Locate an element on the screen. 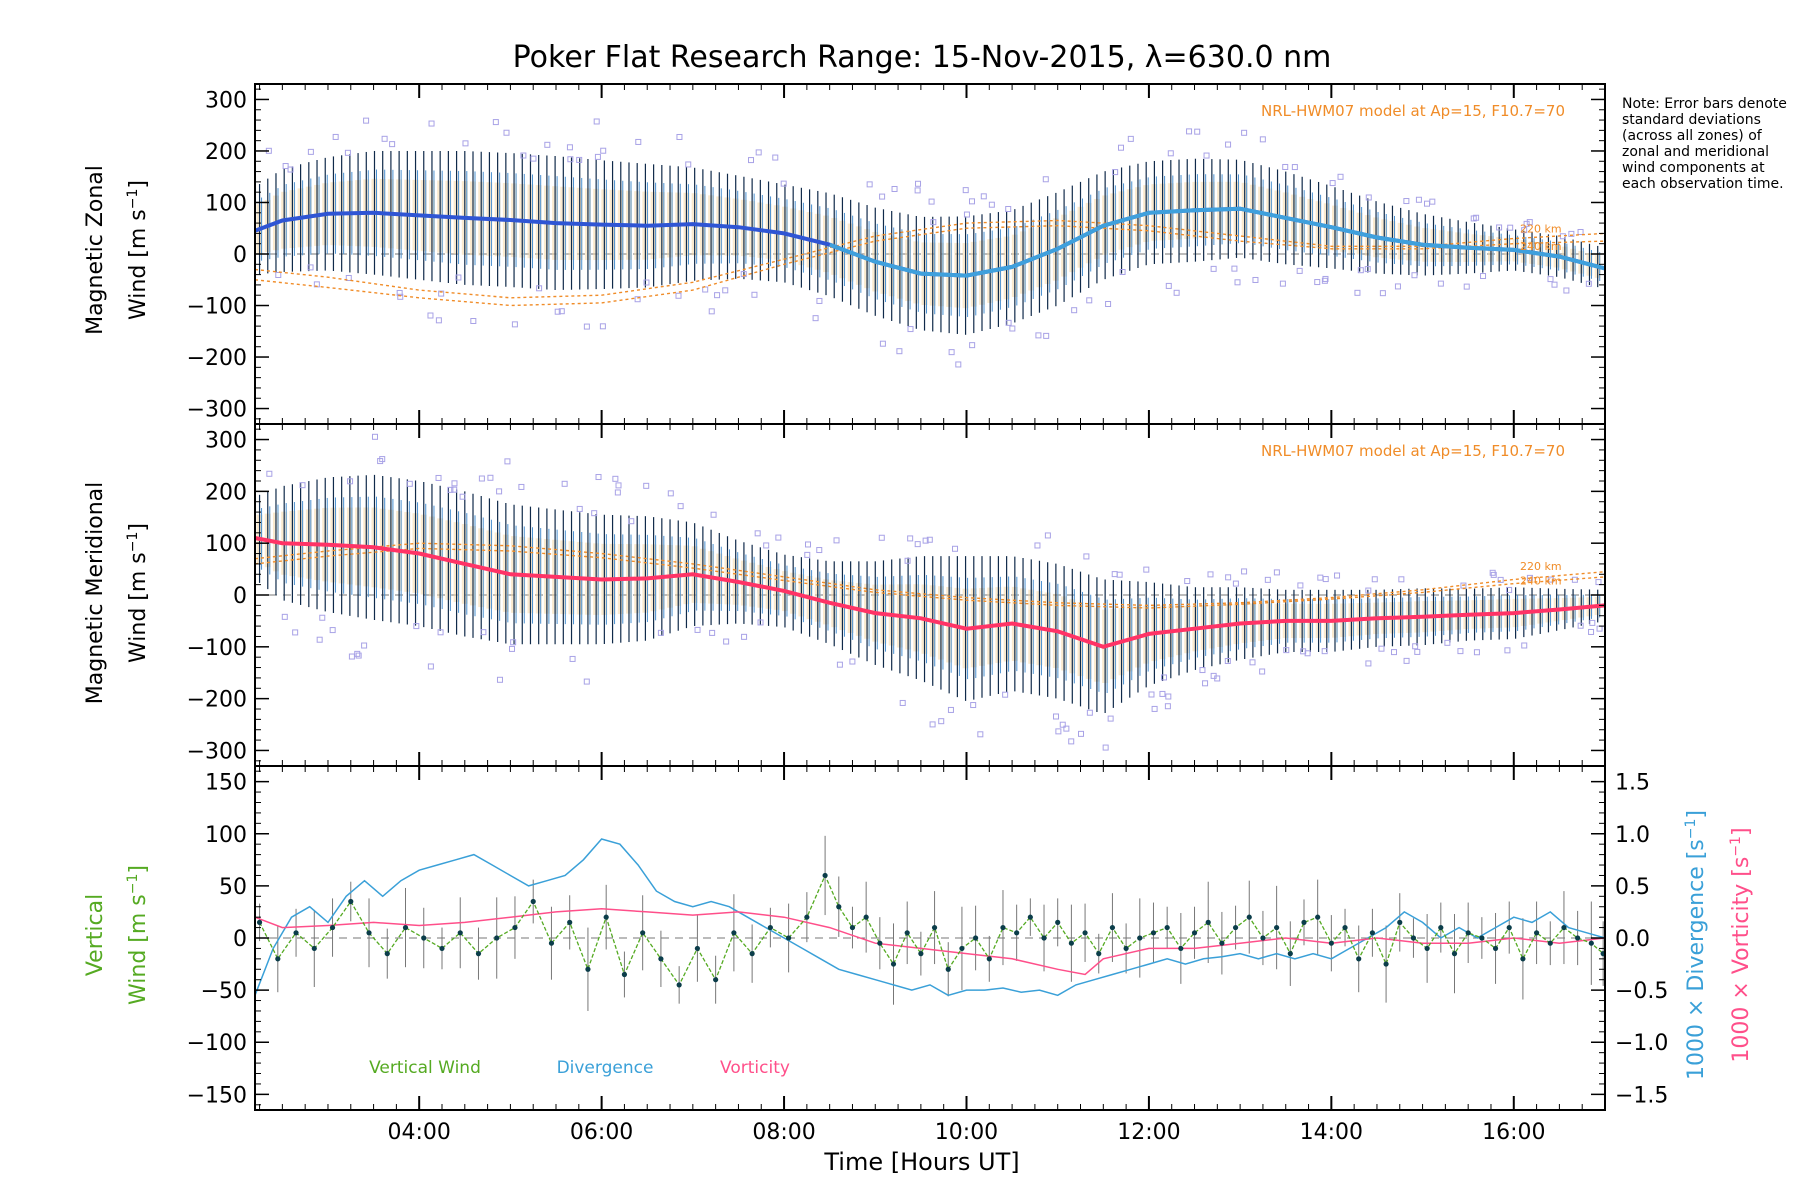  meridional-ylabel-line1: Magnetic Meridional is located at coordinates (95, 593).